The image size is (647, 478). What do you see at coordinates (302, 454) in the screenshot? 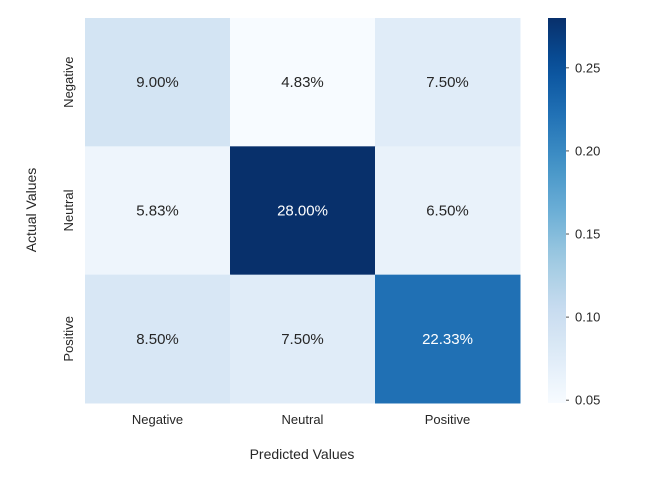
I see `x-axis-label: Predicted Values` at bounding box center [302, 454].